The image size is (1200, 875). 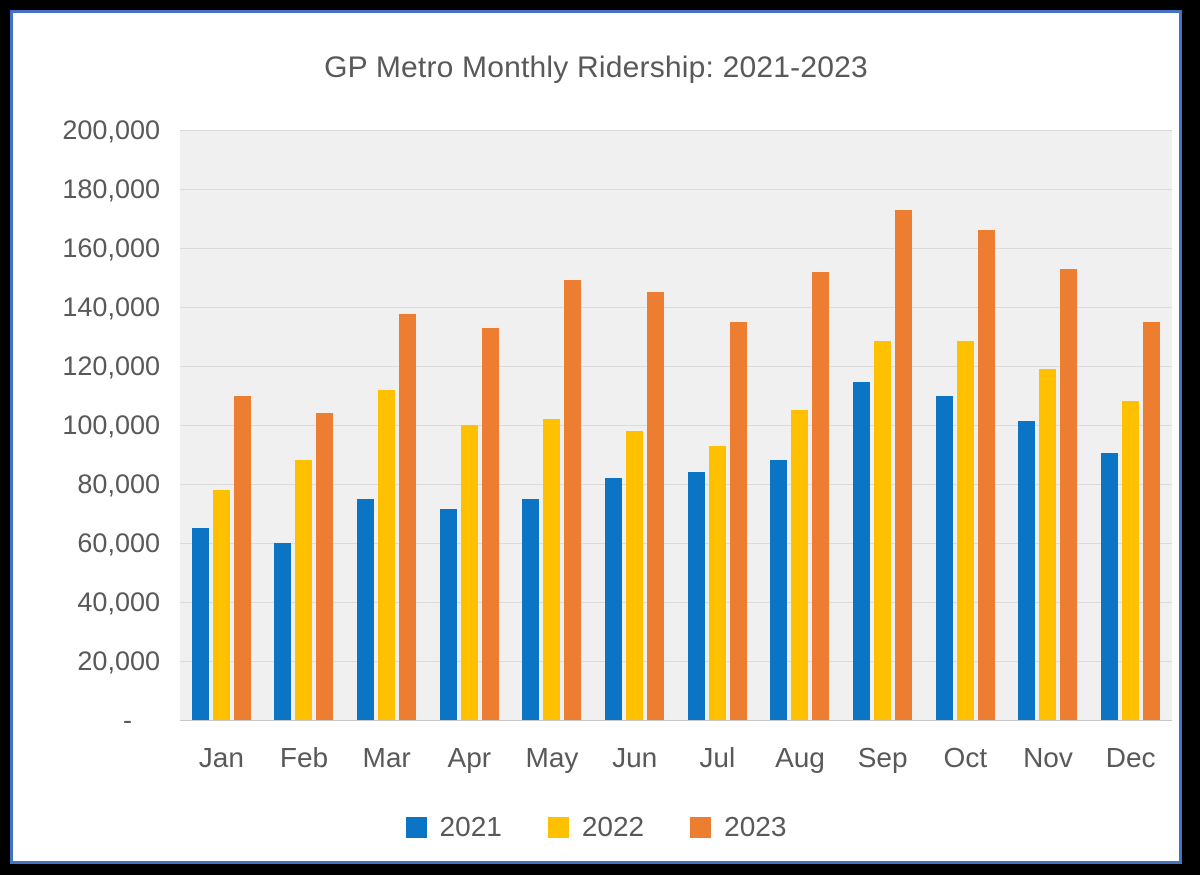 What do you see at coordinates (221, 757) in the screenshot?
I see `x-axis-month-label: Jan` at bounding box center [221, 757].